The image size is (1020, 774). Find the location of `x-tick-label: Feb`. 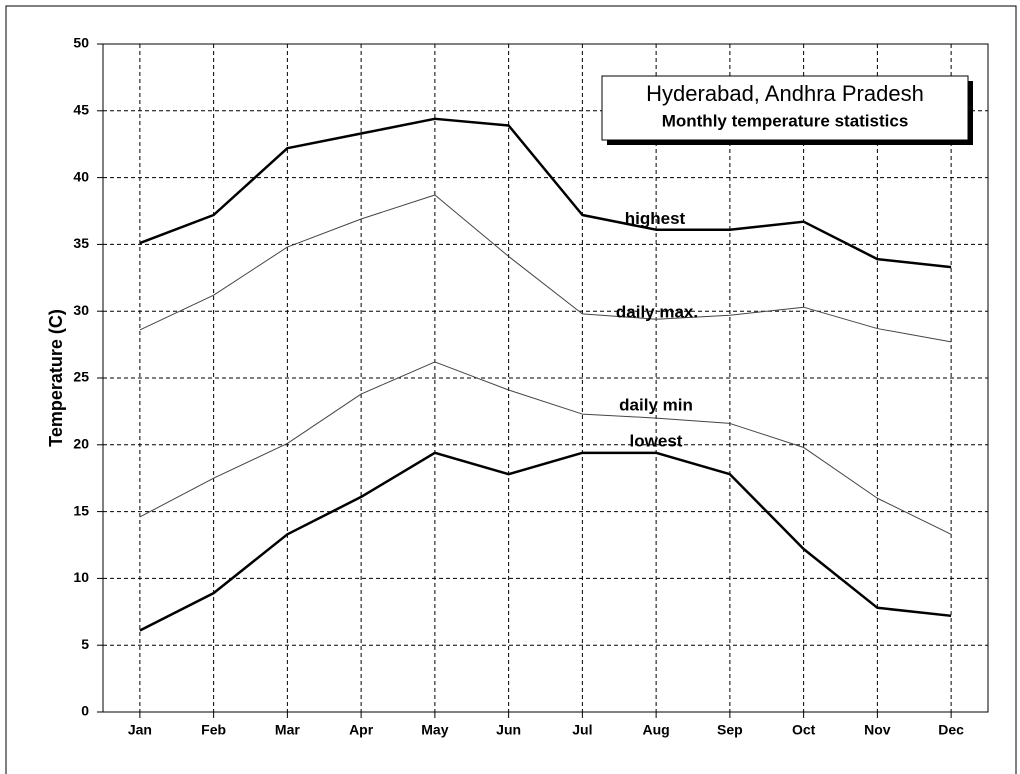

x-tick-label: Feb is located at coordinates (213, 730).